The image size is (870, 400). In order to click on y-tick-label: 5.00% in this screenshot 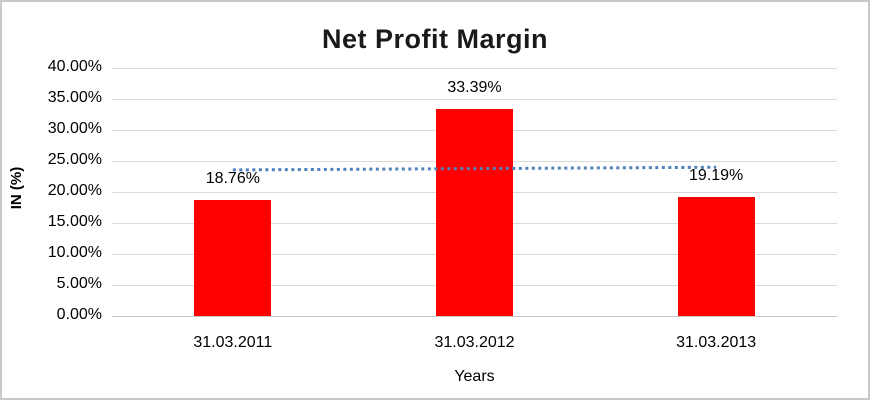, I will do `click(79, 283)`.